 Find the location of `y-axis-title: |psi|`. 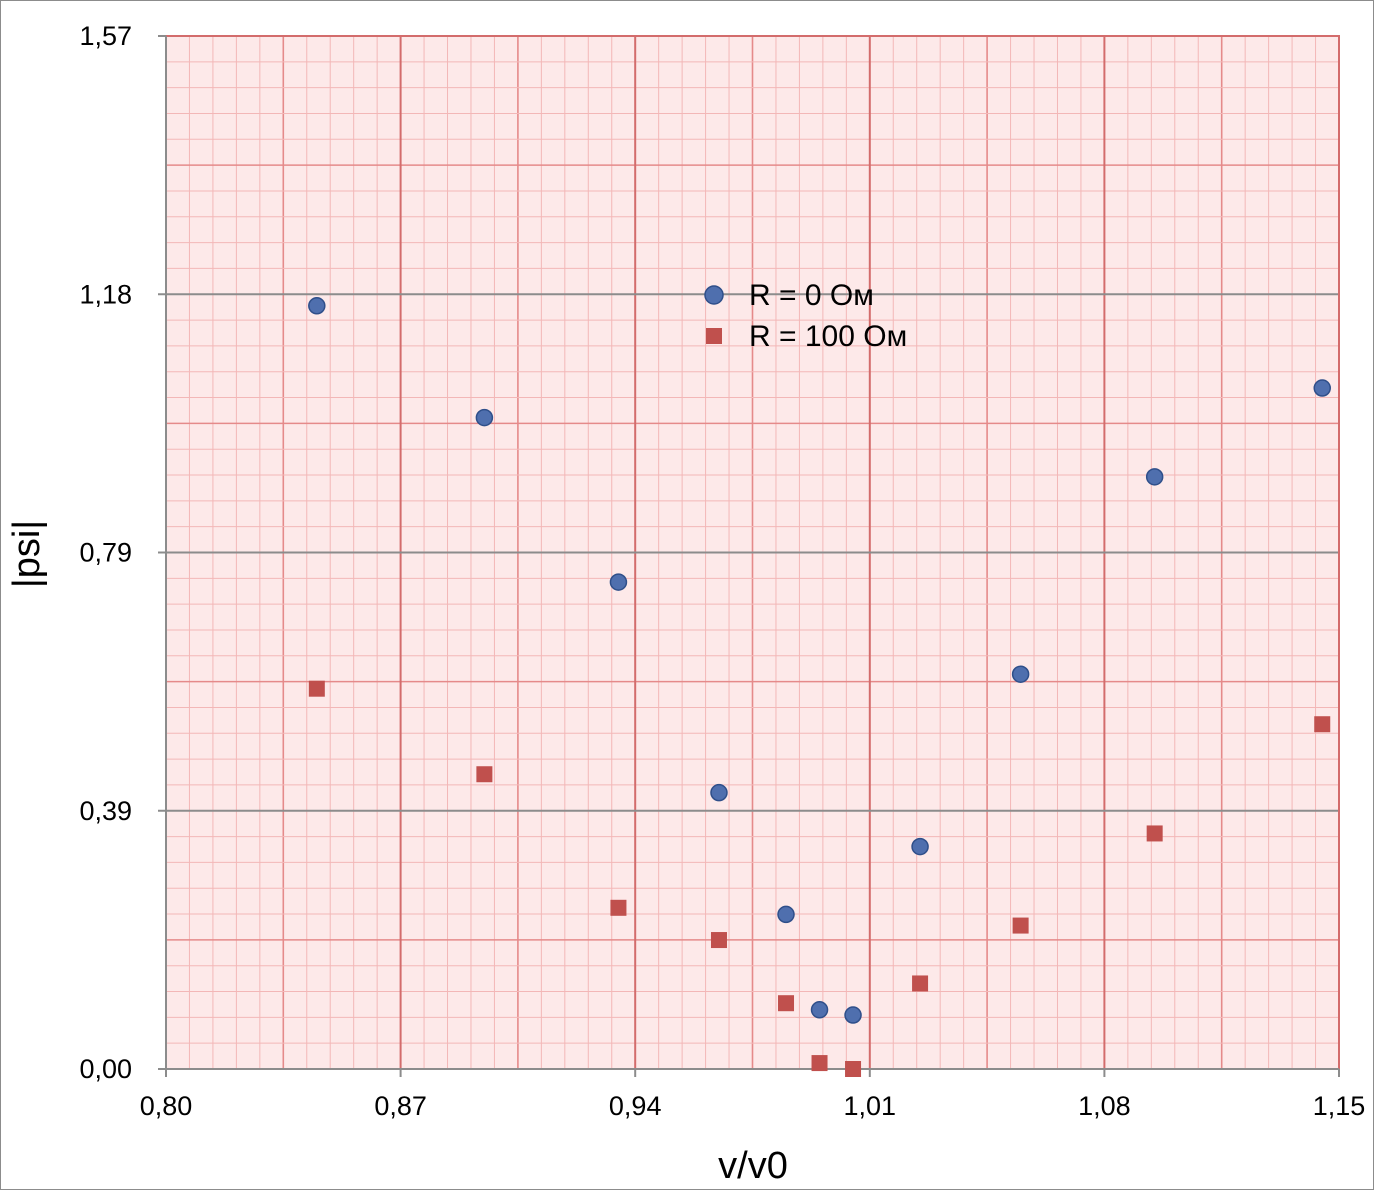

y-axis-title: |psi| is located at coordinates (27, 554).